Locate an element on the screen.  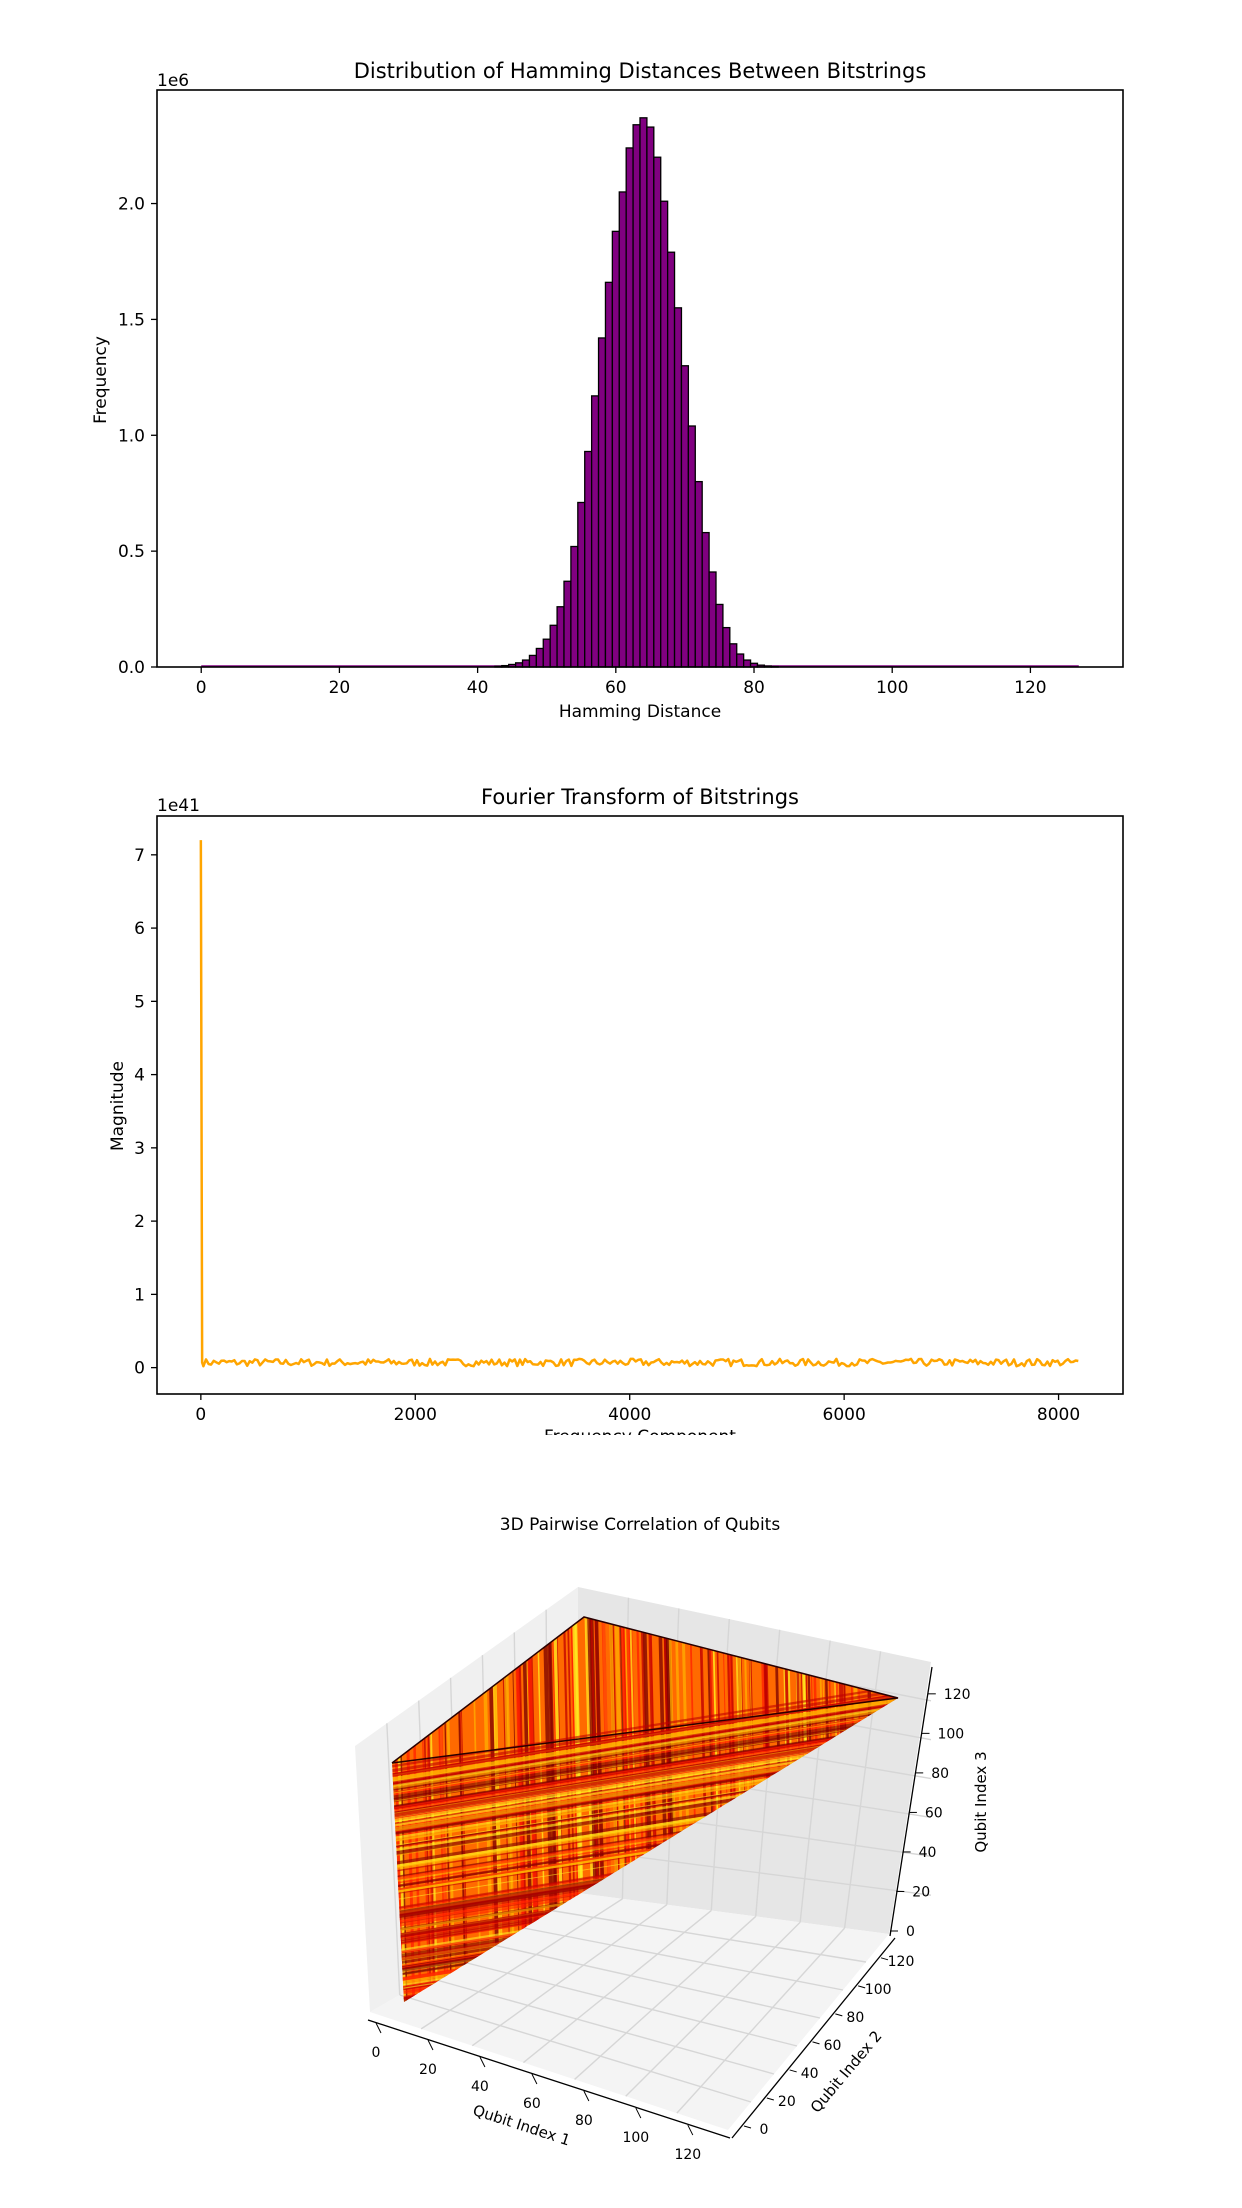
fourier-y-tick-label: 1 is located at coordinates (139, 1295).